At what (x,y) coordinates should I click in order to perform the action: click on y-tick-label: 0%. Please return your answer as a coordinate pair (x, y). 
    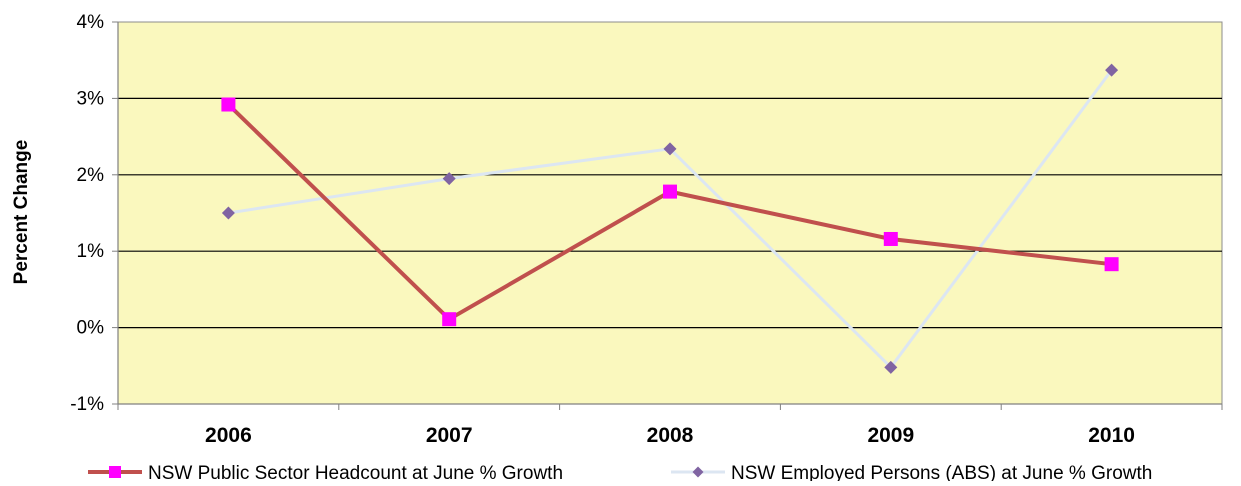
    Looking at the image, I should click on (91, 328).